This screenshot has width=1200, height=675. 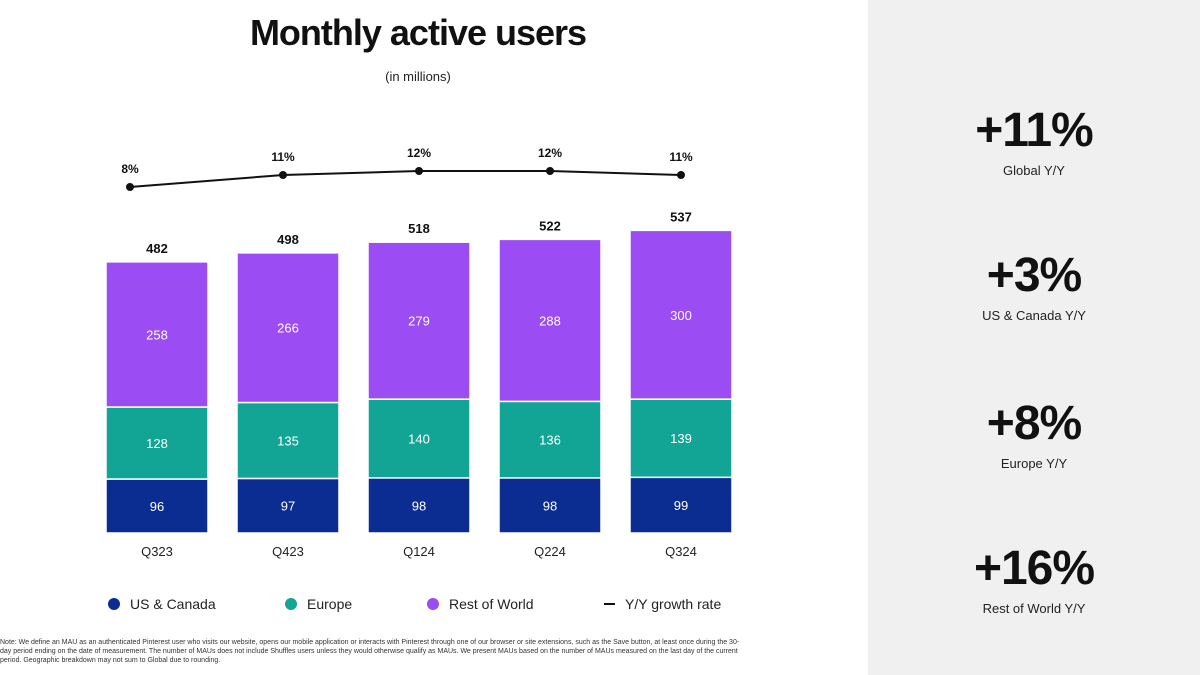 I want to click on segment-value-label: 279, so click(x=419, y=321).